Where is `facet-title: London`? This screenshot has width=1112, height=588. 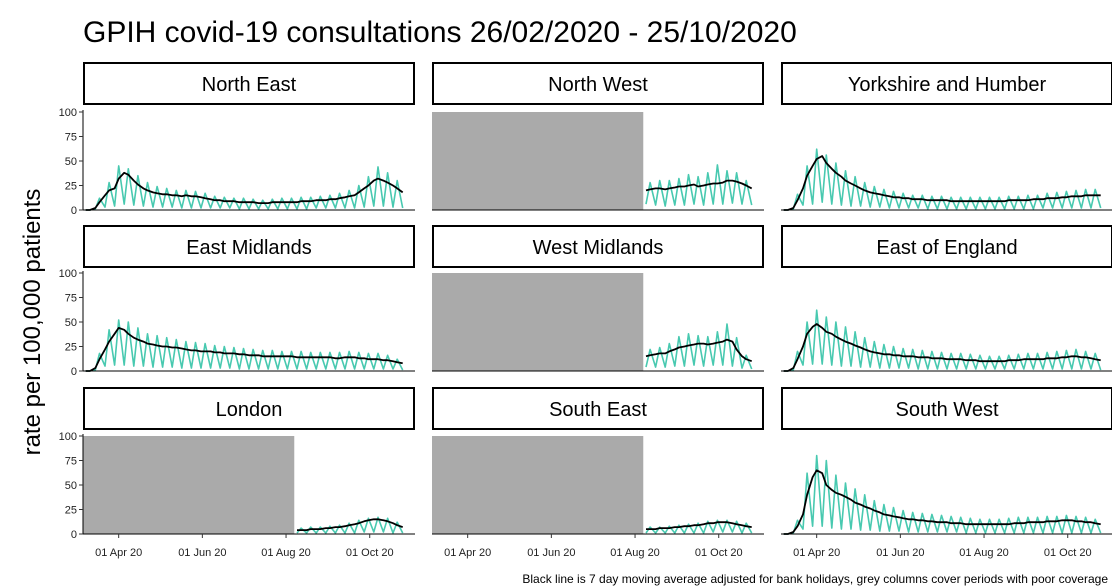 facet-title: London is located at coordinates (249, 410).